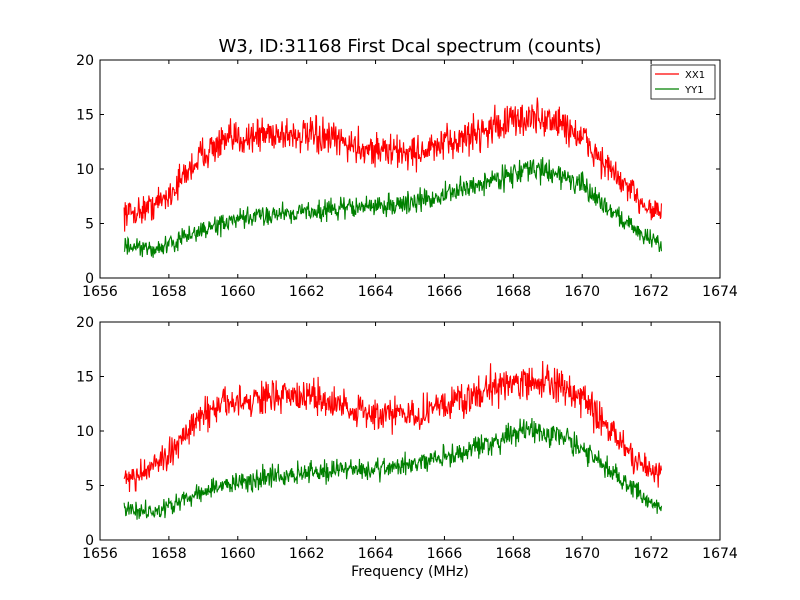 The height and width of the screenshot is (600, 800). Describe the element at coordinates (694, 90) in the screenshot. I see `legend-label-yy1: YY1` at that location.